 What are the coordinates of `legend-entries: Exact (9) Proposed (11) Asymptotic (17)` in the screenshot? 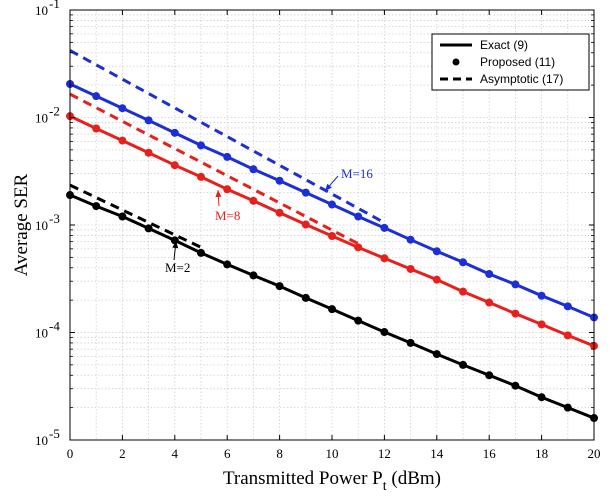 It's located at (501, 62).